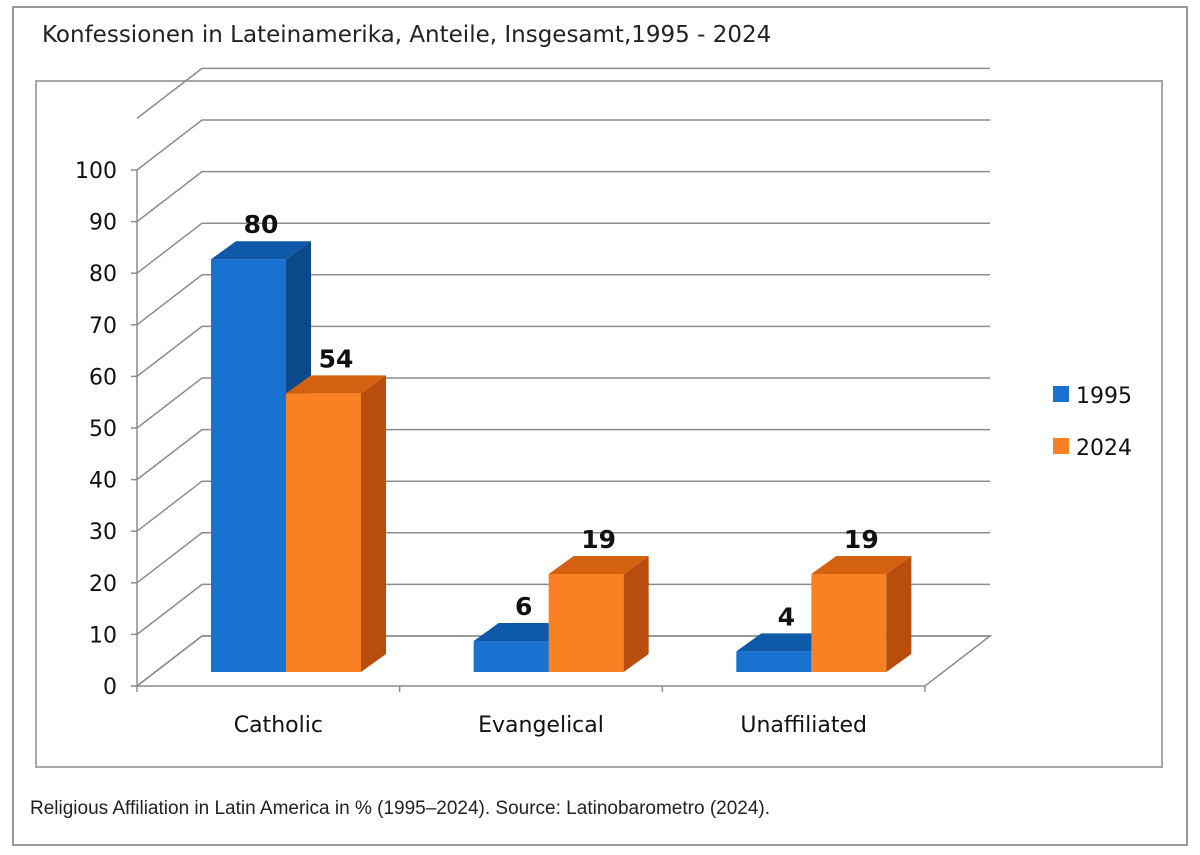 Image resolution: width=1200 pixels, height=855 pixels. What do you see at coordinates (103, 635) in the screenshot?
I see `y-tick-label: 10` at bounding box center [103, 635].